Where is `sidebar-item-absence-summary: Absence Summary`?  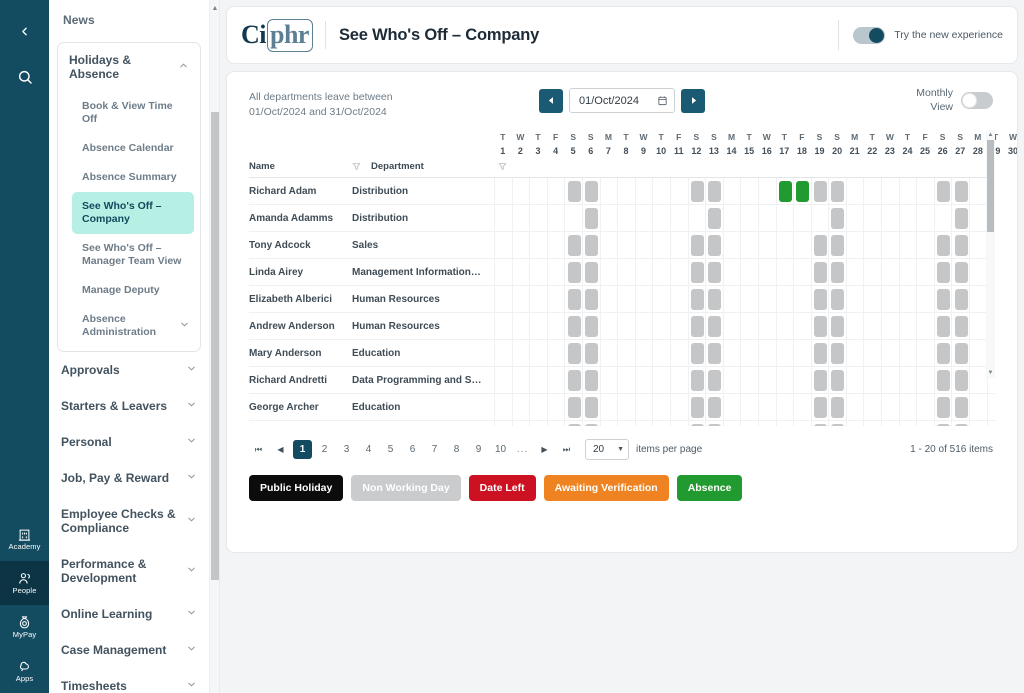
sidebar-item-absence-summary: Absence Summary is located at coordinates (129, 177).